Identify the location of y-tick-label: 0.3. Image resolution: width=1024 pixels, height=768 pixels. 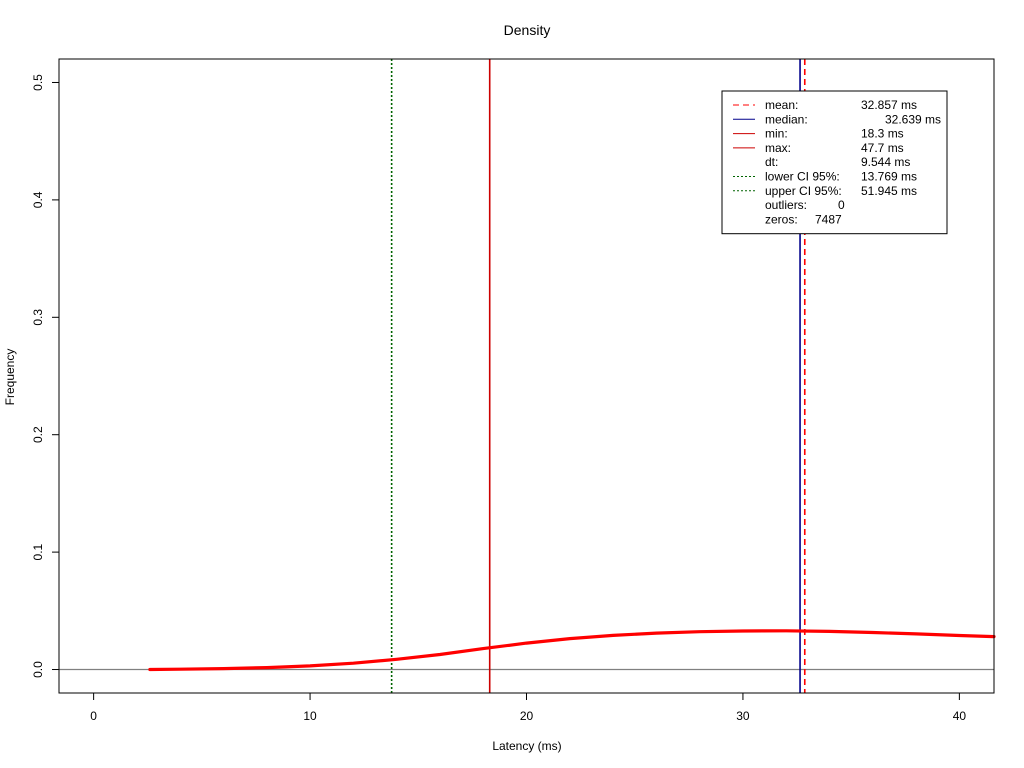
(38, 317).